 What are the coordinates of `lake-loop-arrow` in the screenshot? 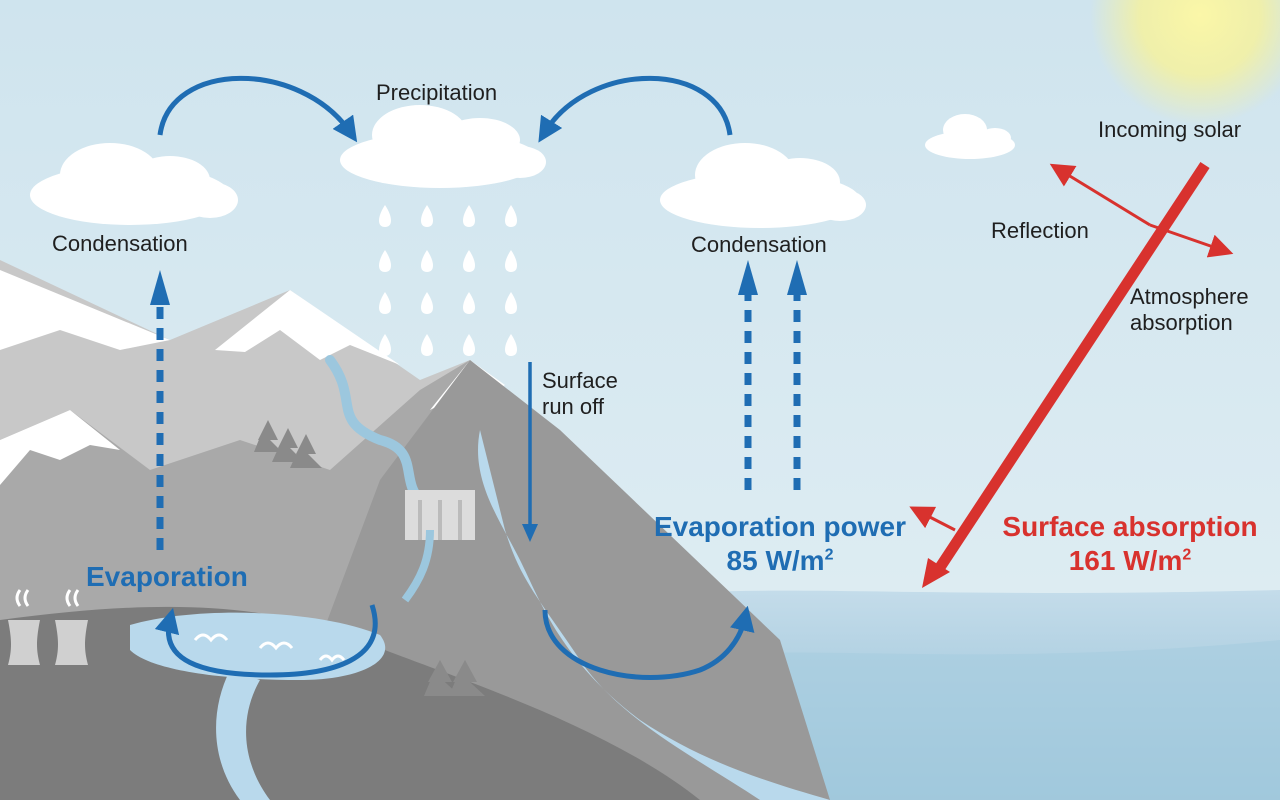 It's located at (266, 641).